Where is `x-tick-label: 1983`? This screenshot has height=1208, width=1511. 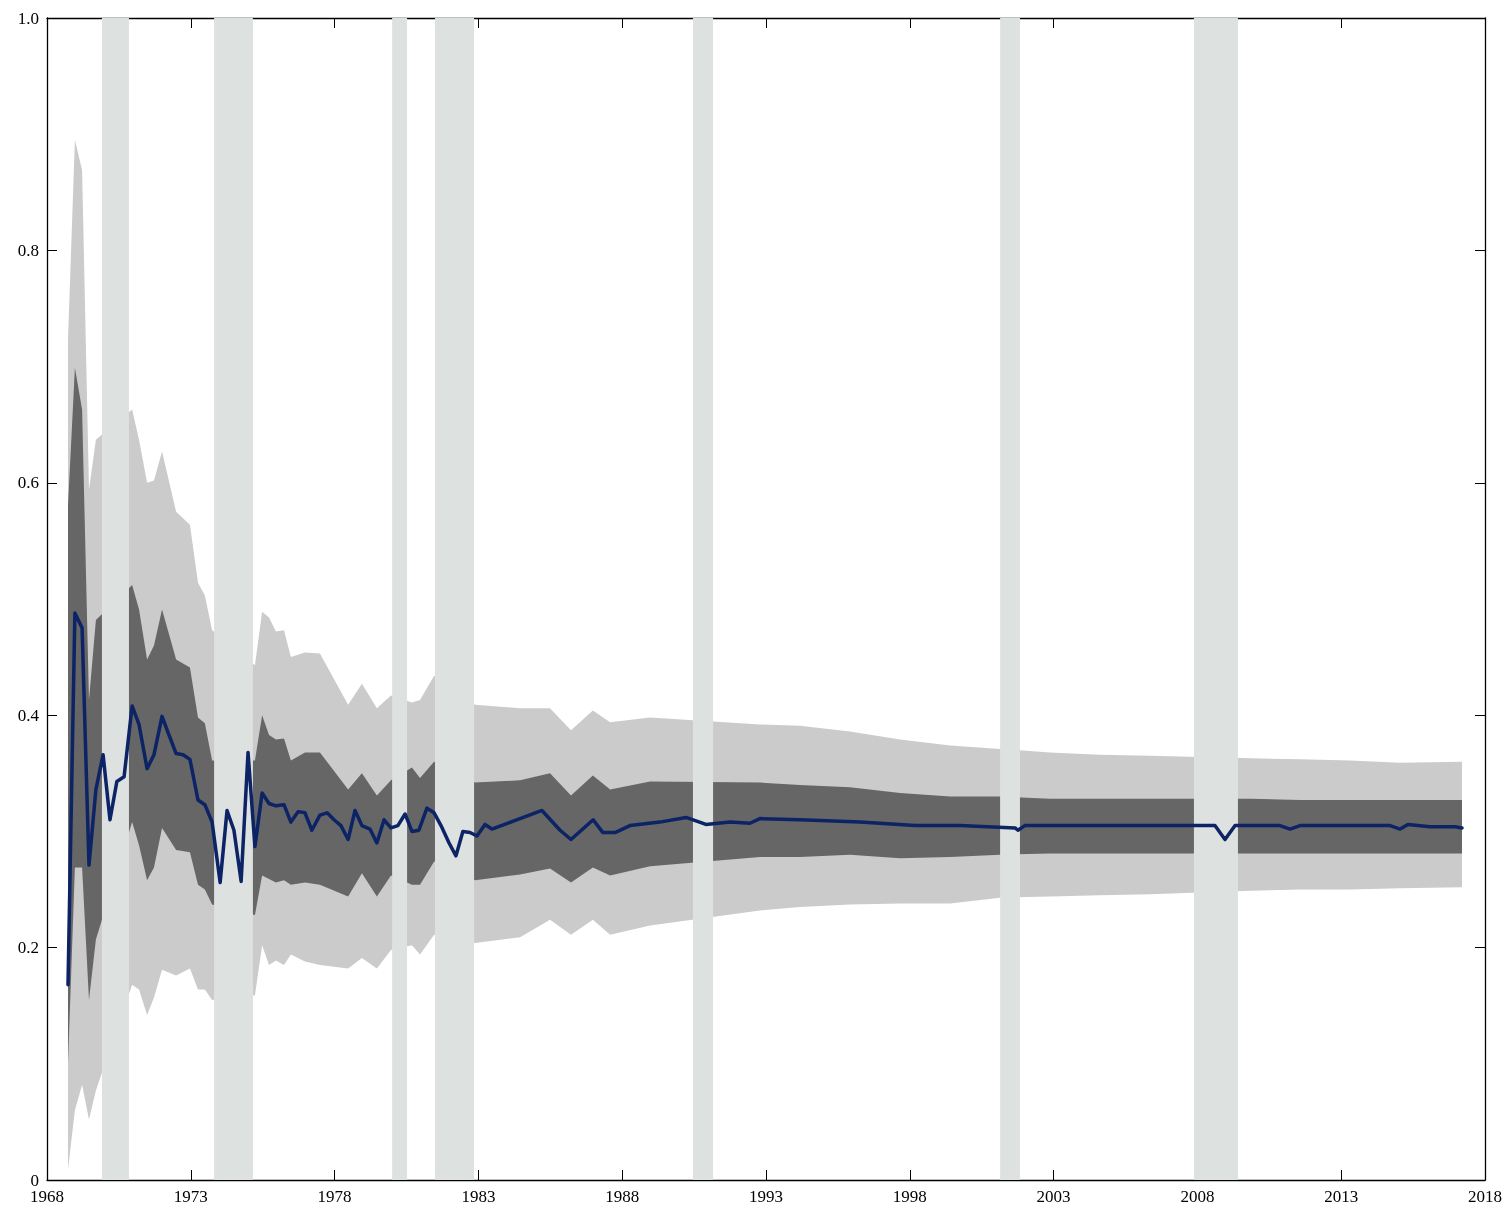
x-tick-label: 1983 is located at coordinates (478, 1196).